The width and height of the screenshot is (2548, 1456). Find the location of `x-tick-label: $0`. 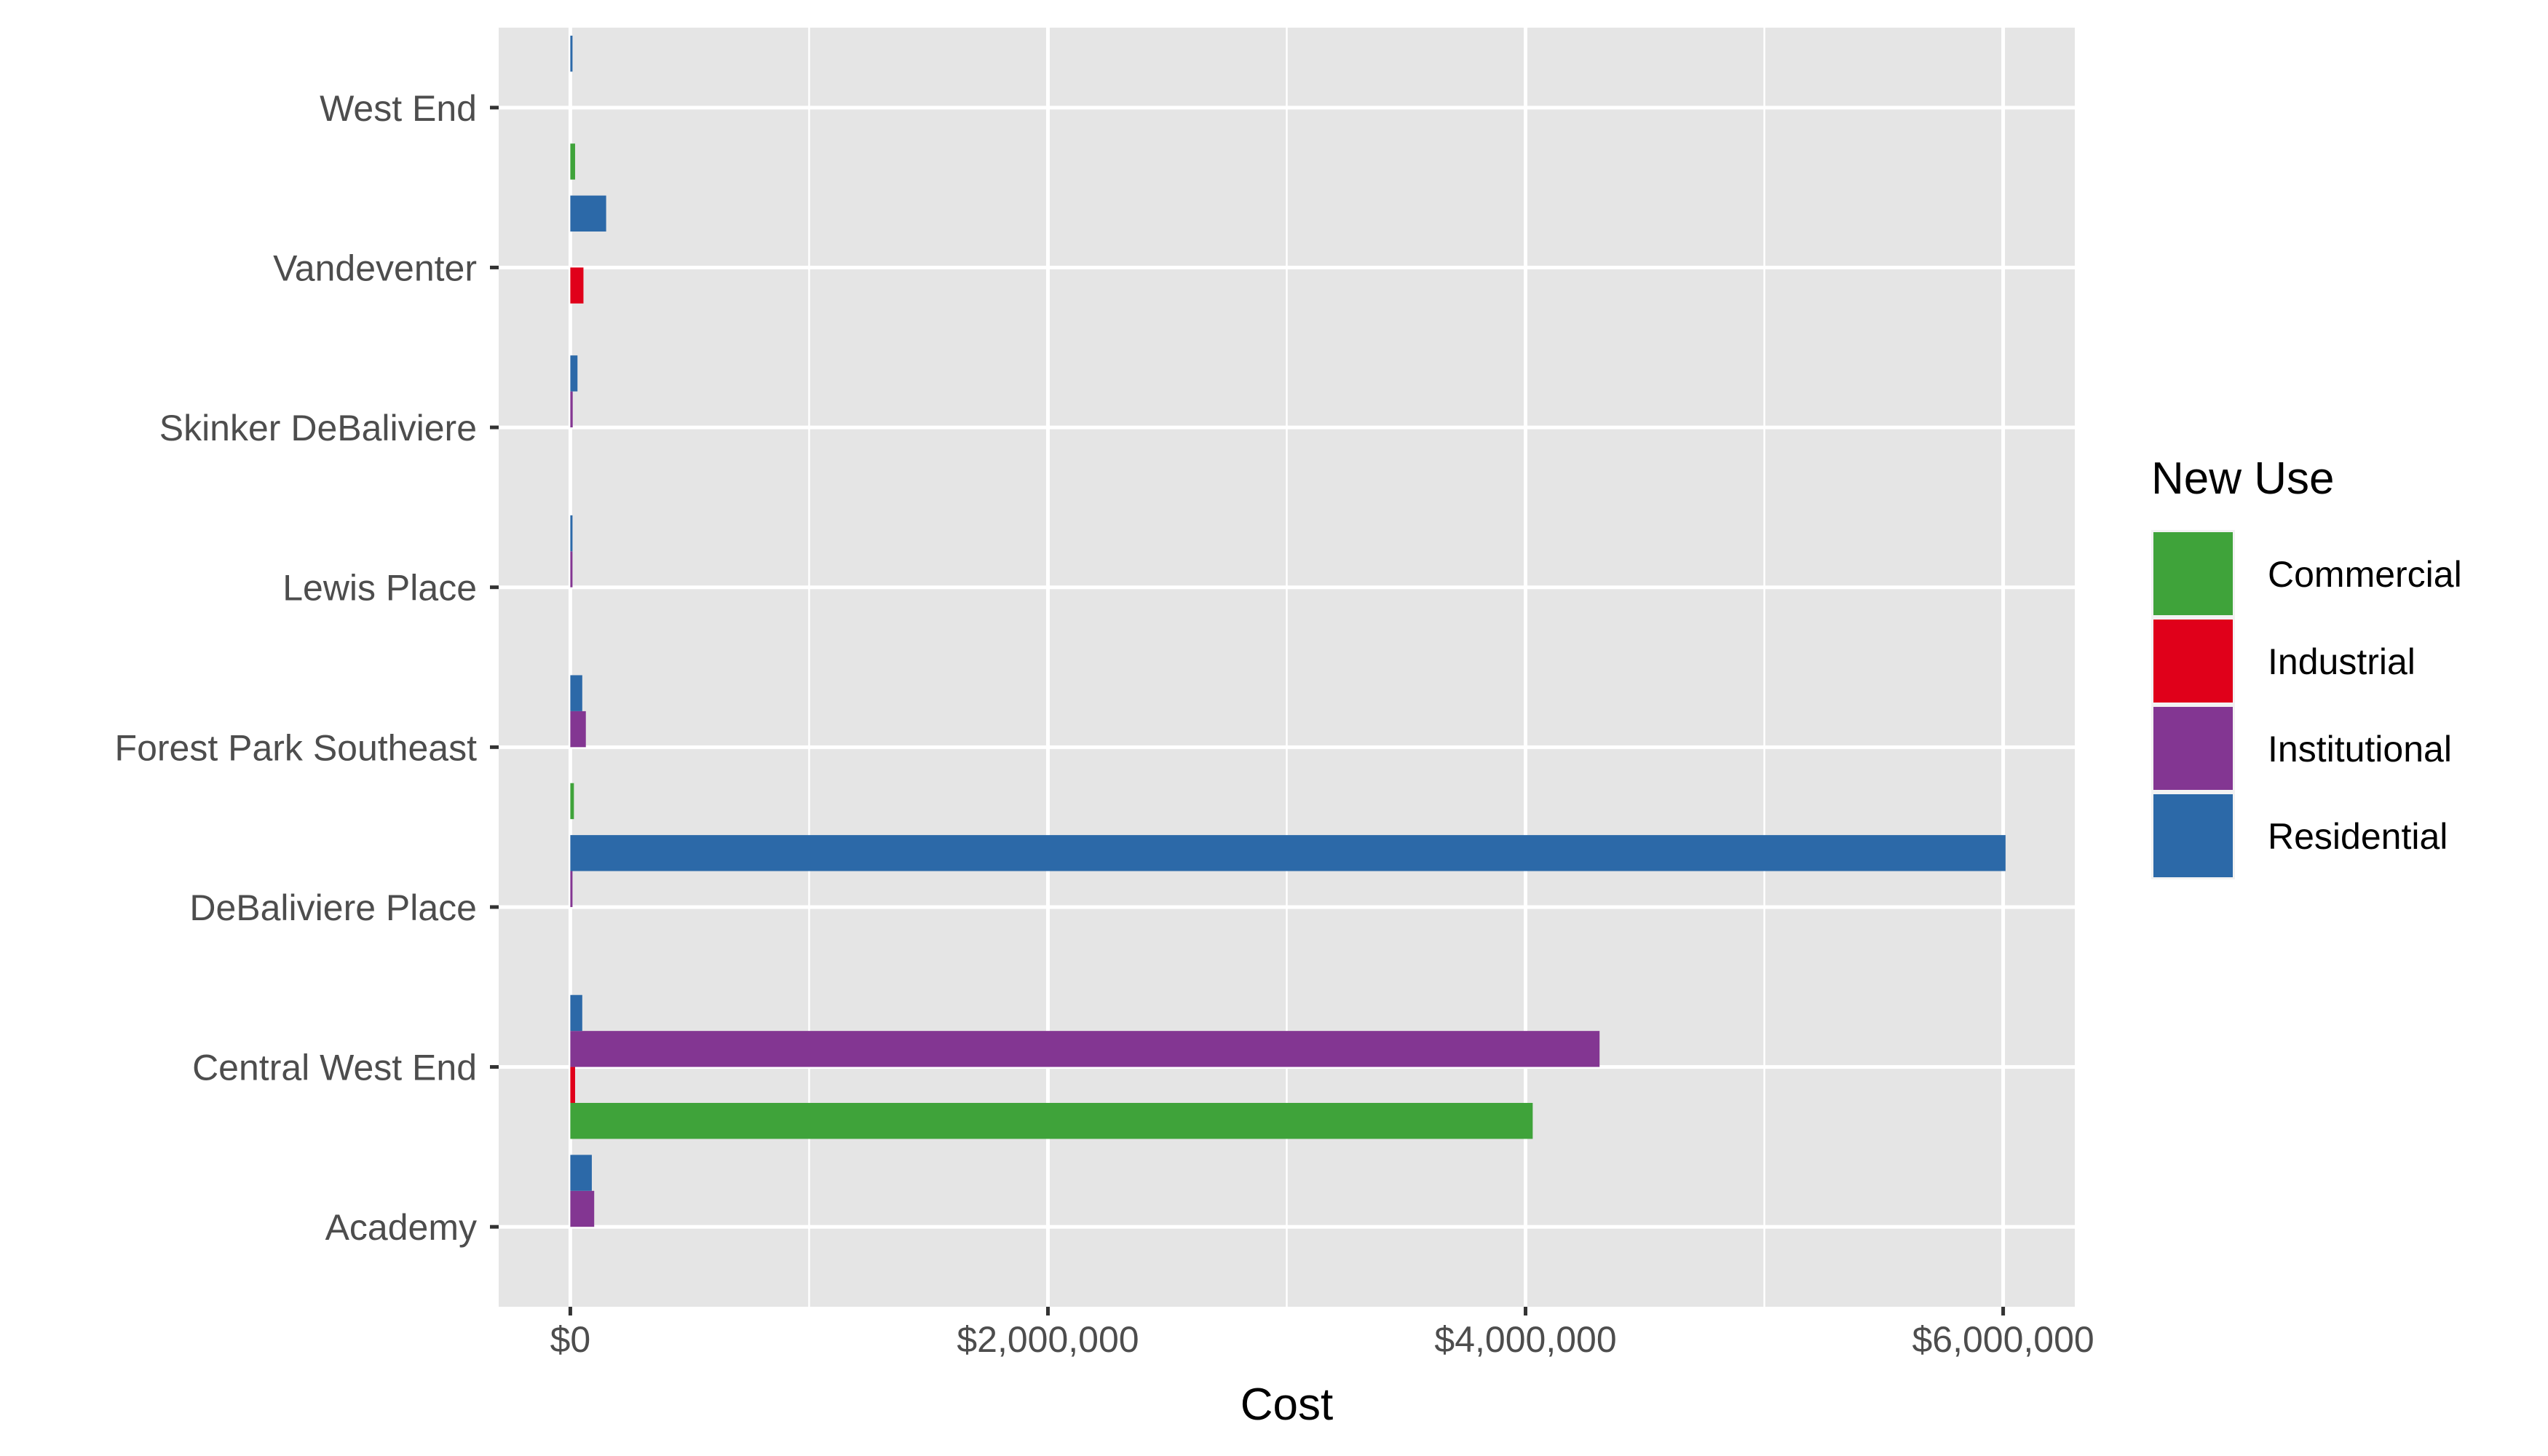

x-tick-label: $0 is located at coordinates (570, 1339).